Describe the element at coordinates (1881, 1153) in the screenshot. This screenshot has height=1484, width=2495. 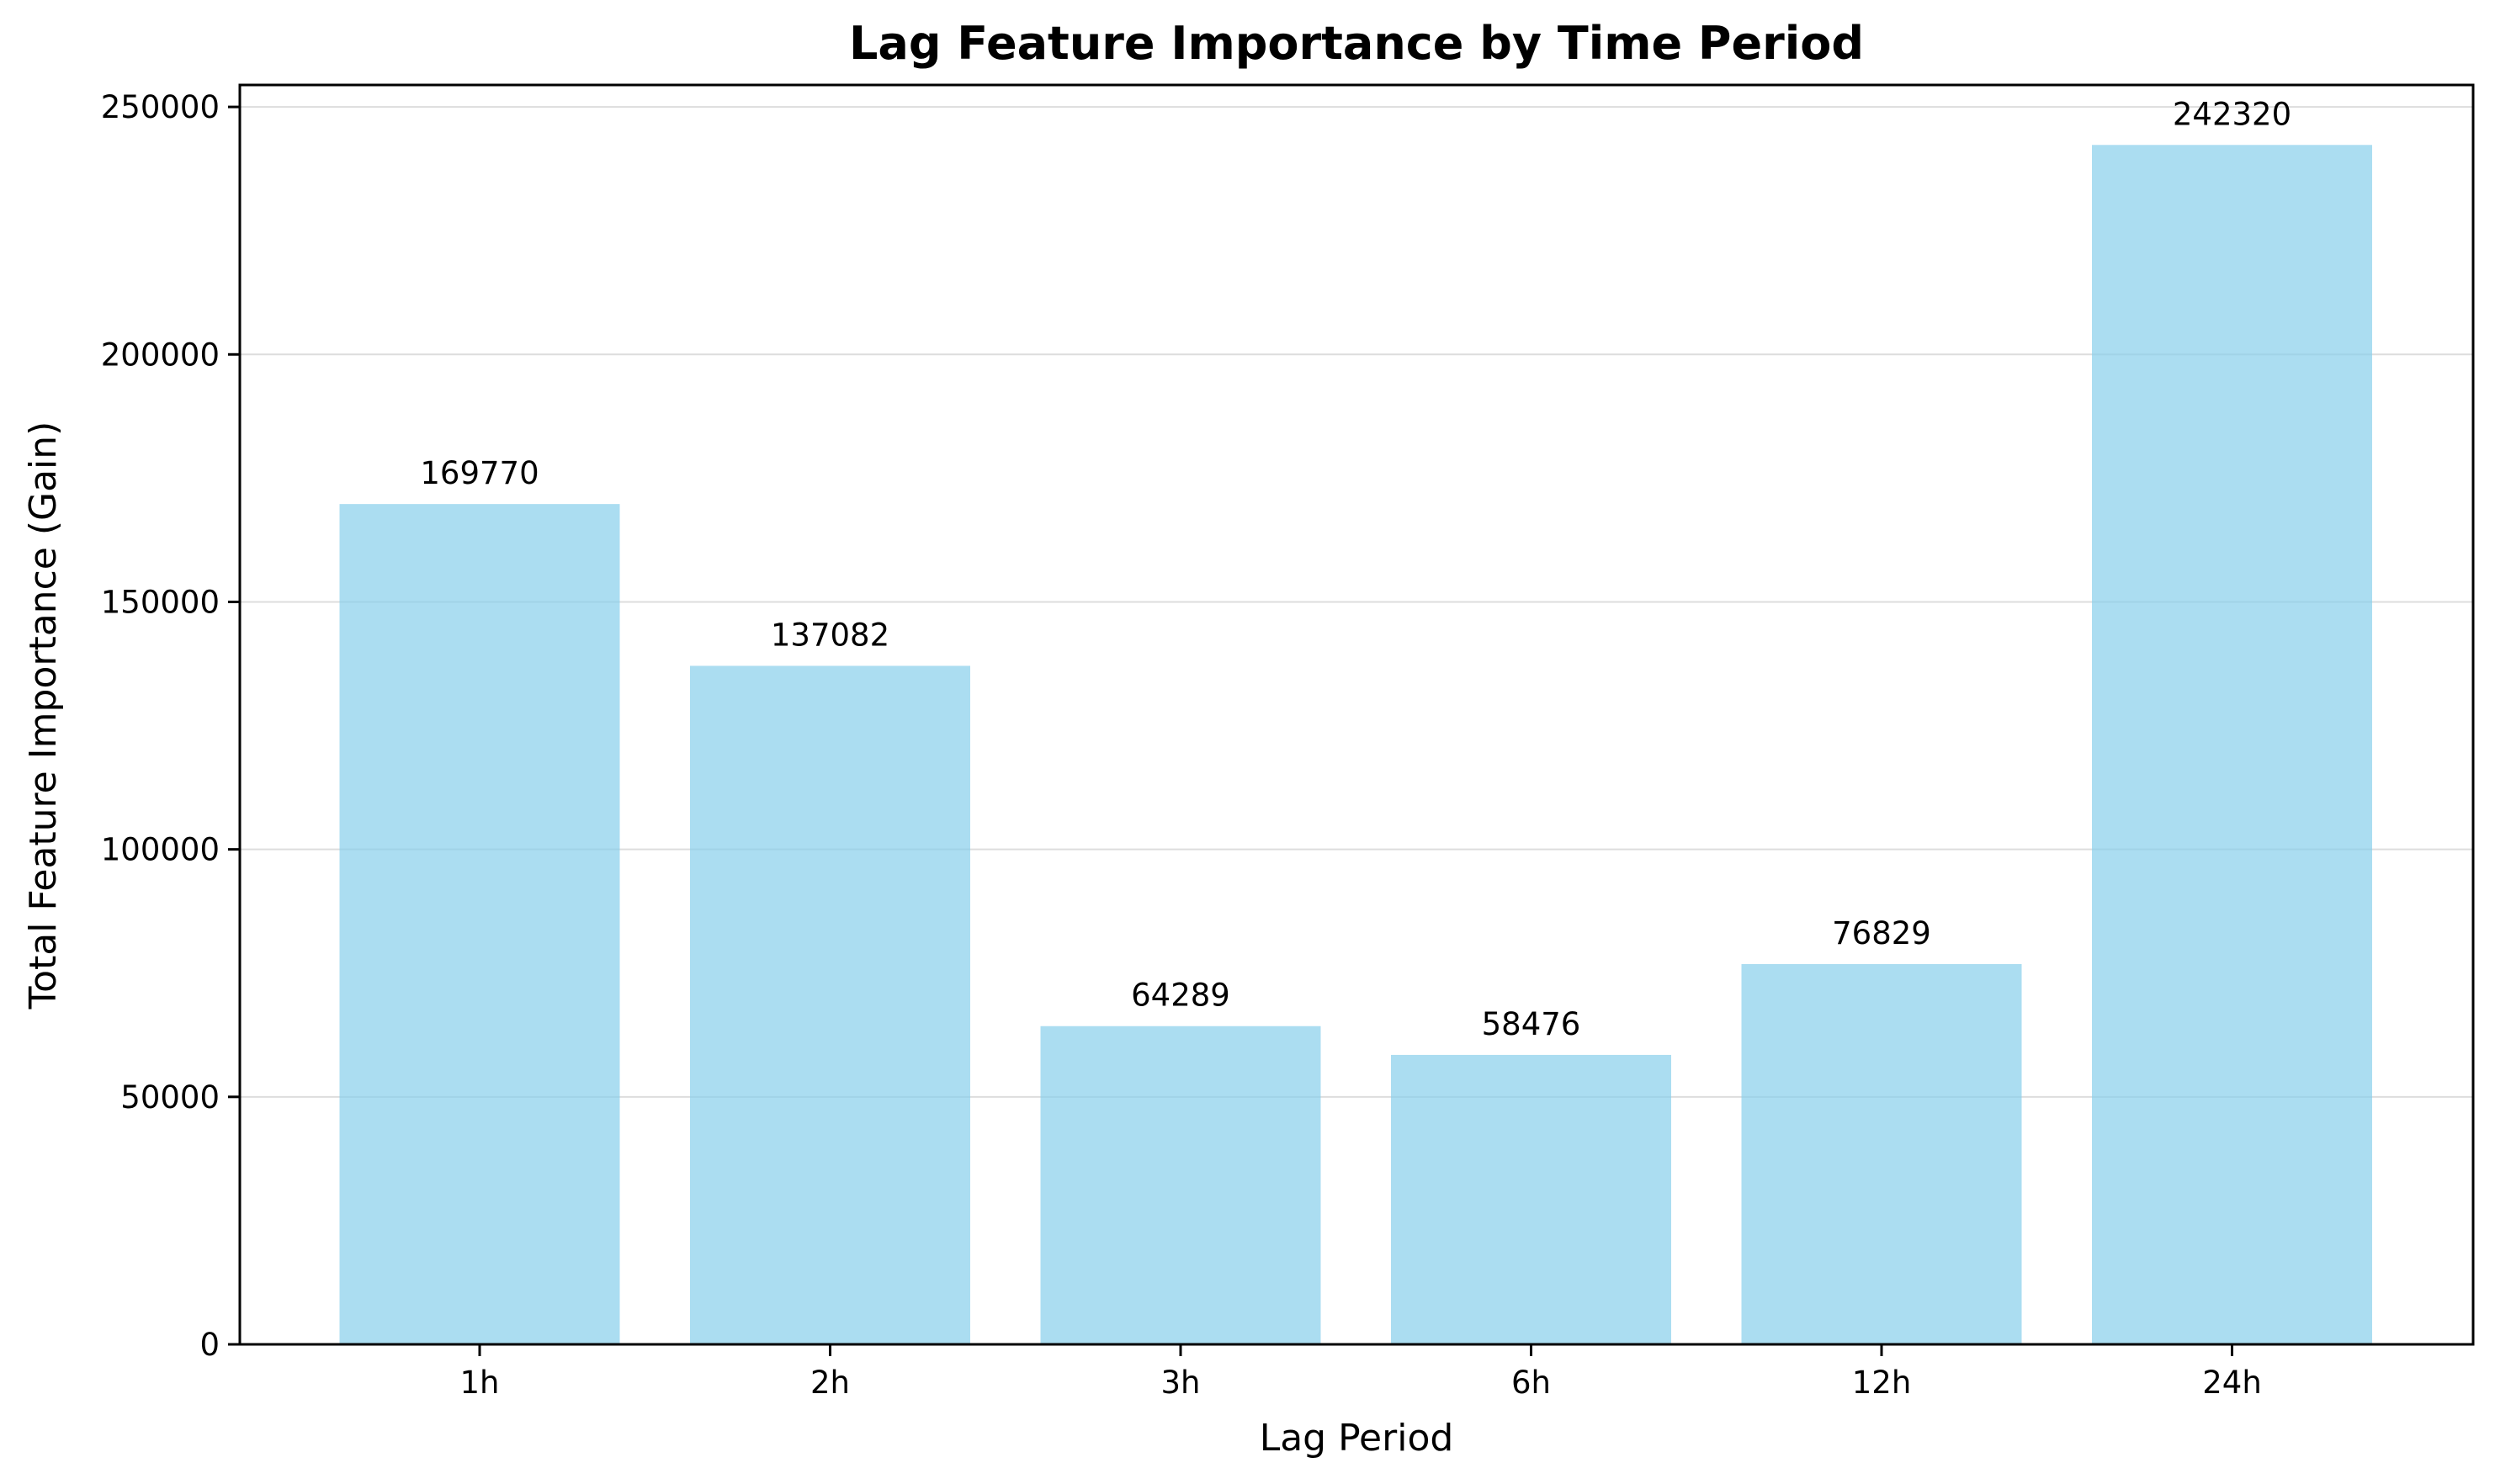
I see `bar-12h` at that location.